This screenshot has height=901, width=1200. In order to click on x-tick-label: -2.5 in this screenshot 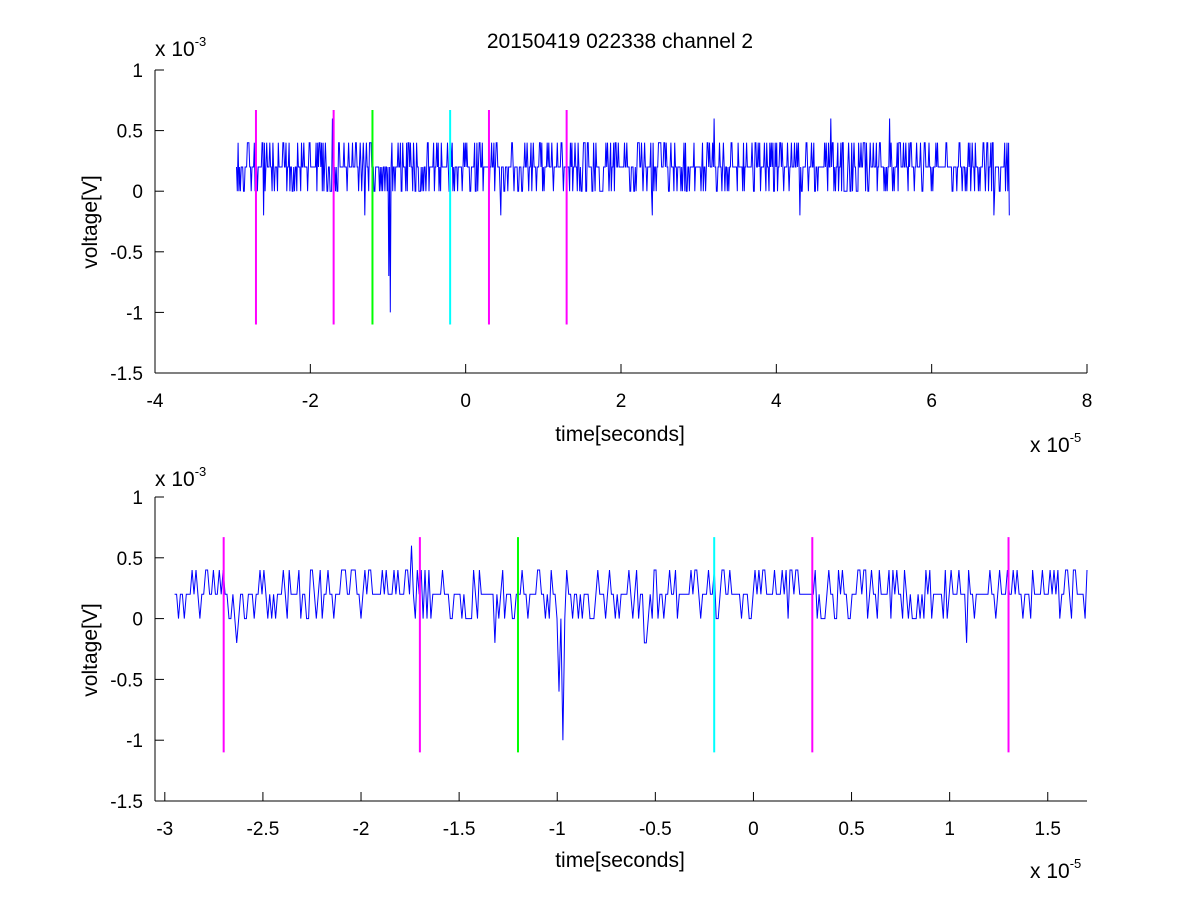, I will do `click(263, 829)`.